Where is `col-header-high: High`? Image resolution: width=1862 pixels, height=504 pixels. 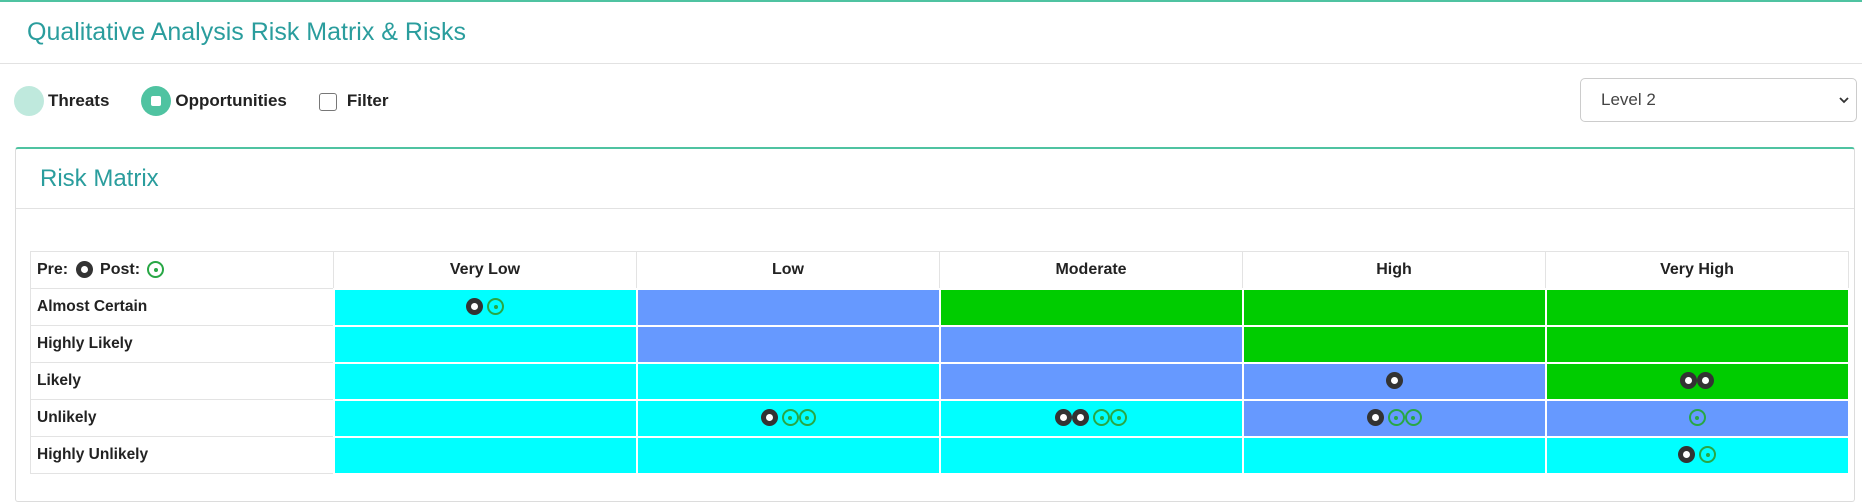
col-header-high: High is located at coordinates (1394, 270).